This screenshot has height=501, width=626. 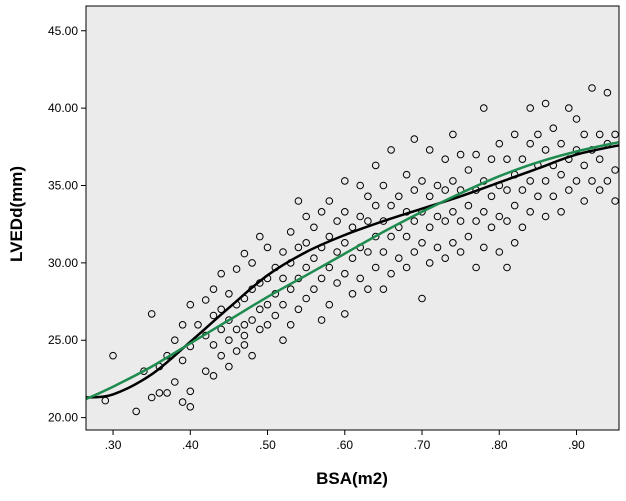 I want to click on x-axis-title: BSA(m2), so click(x=352, y=478).